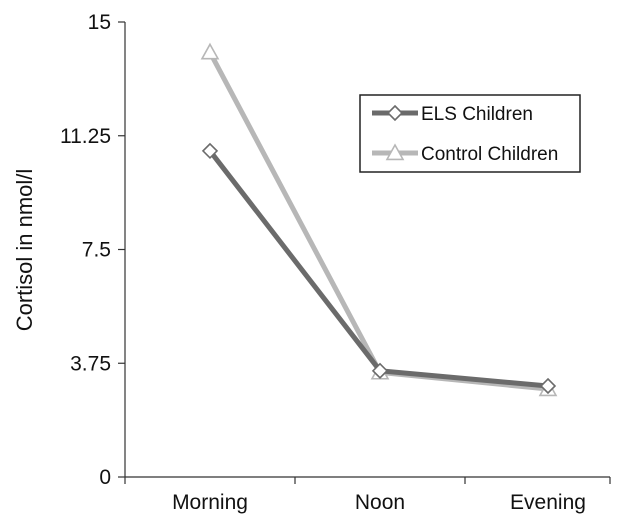  I want to click on legend: ELS Children Control Children, so click(470, 133).